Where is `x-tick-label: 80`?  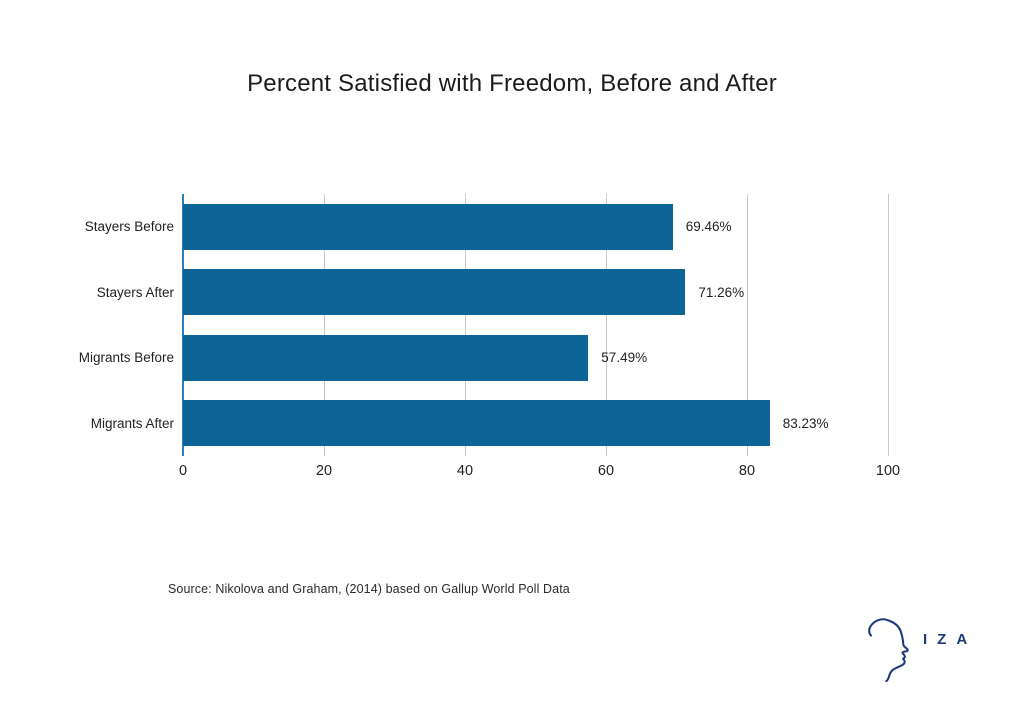 x-tick-label: 80 is located at coordinates (747, 471).